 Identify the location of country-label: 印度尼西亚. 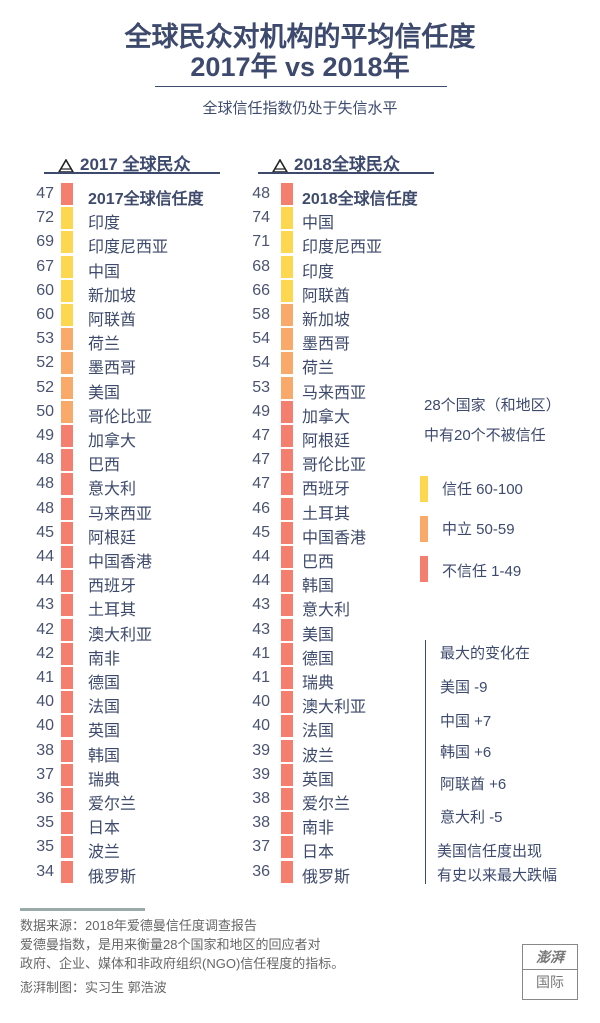
(128, 248).